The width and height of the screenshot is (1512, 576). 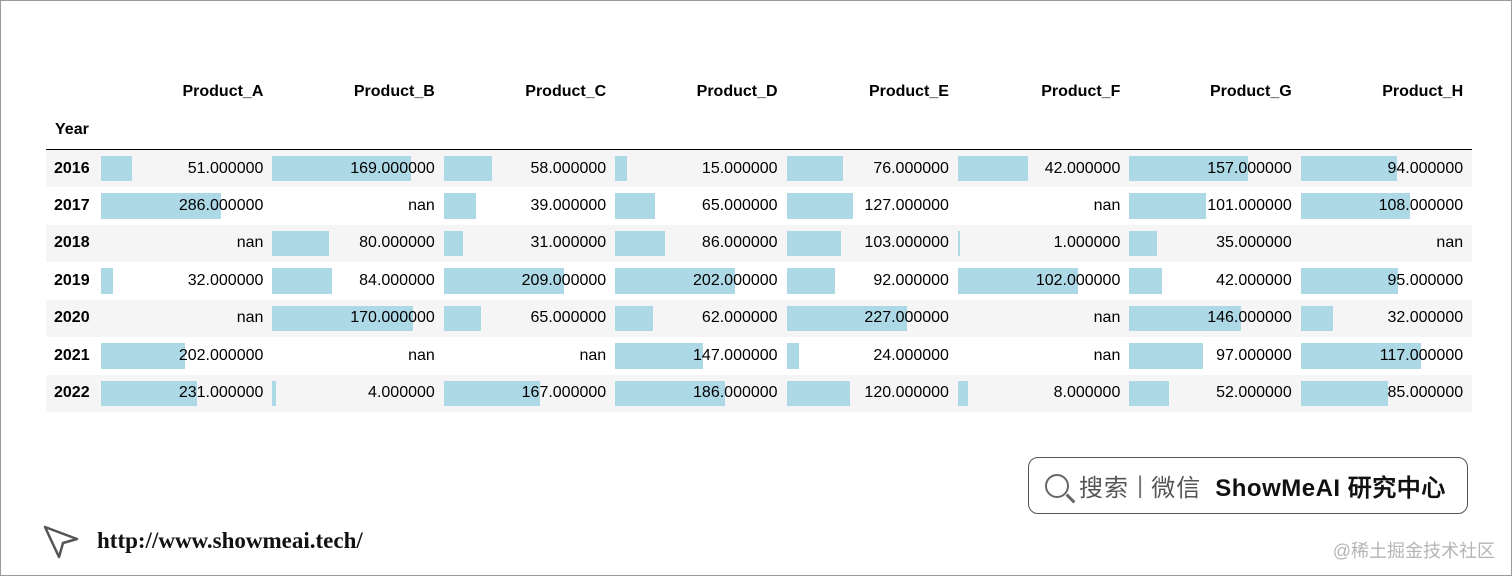 What do you see at coordinates (61, 542) in the screenshot?
I see `cursor-pointer-icon` at bounding box center [61, 542].